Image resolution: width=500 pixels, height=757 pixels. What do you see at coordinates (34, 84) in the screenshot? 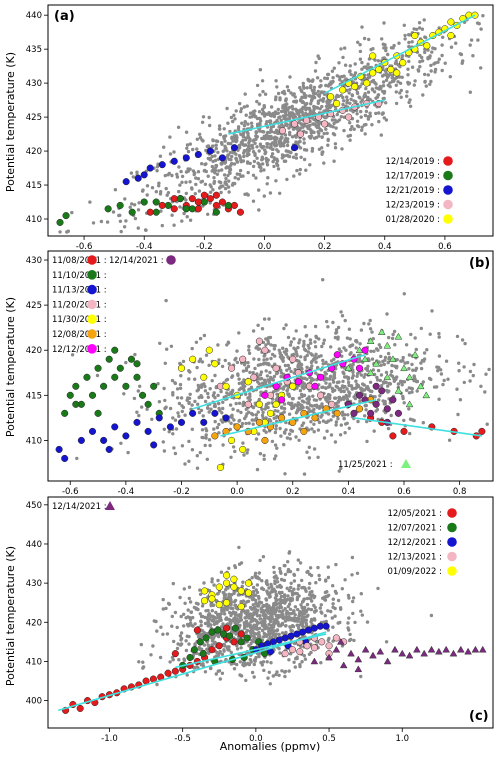
I see `y-tick-label: 430` at bounding box center [34, 84].